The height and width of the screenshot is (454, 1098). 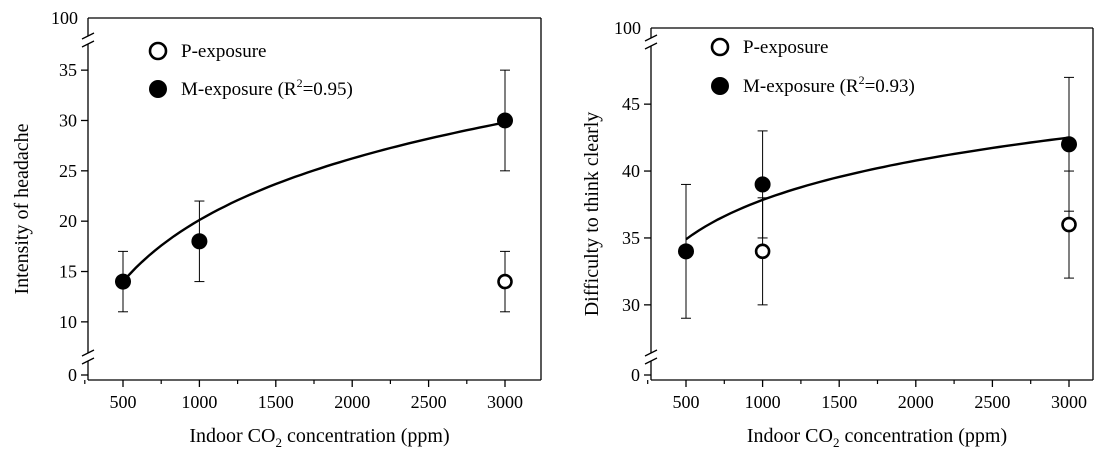 I want to click on y-tick-label: 10, so click(x=68, y=322).